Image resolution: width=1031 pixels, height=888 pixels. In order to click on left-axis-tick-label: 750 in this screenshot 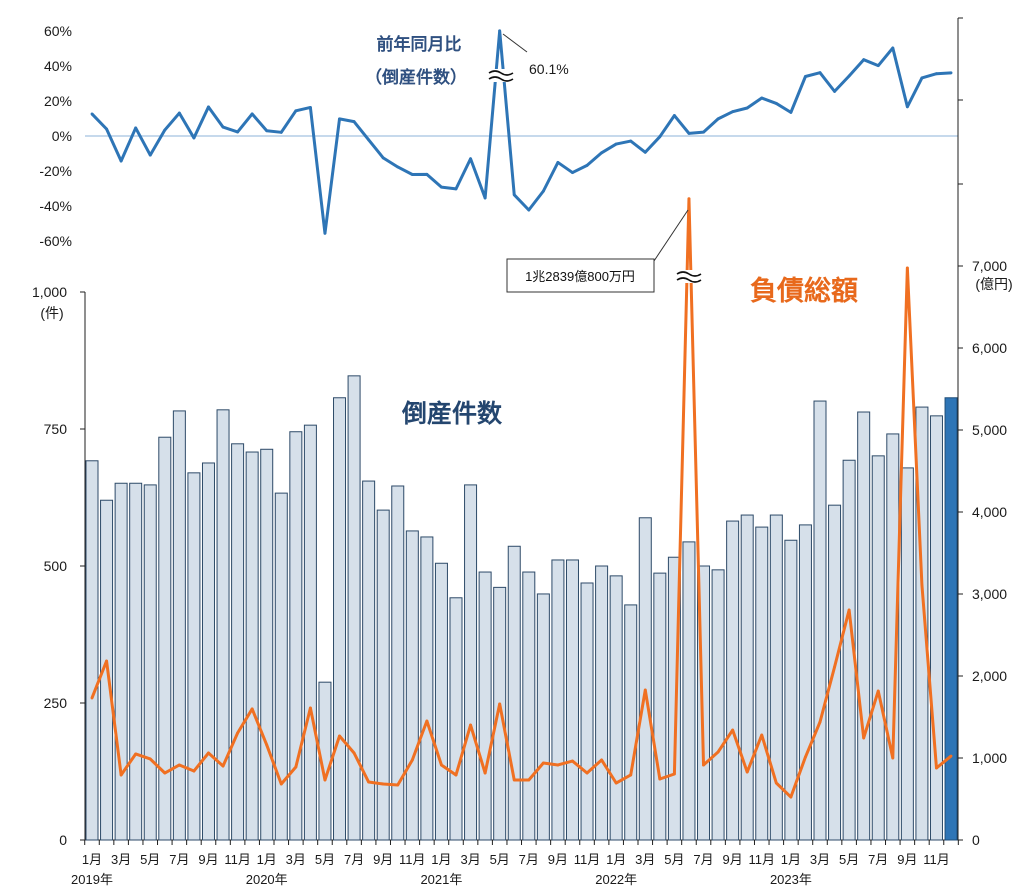, I will do `click(56, 429)`.